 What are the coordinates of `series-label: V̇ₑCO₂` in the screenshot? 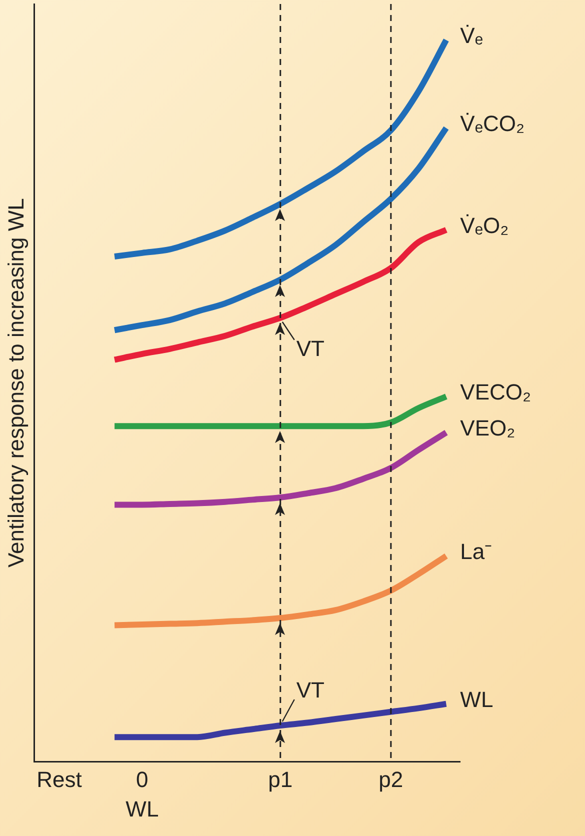 It's located at (492, 123).